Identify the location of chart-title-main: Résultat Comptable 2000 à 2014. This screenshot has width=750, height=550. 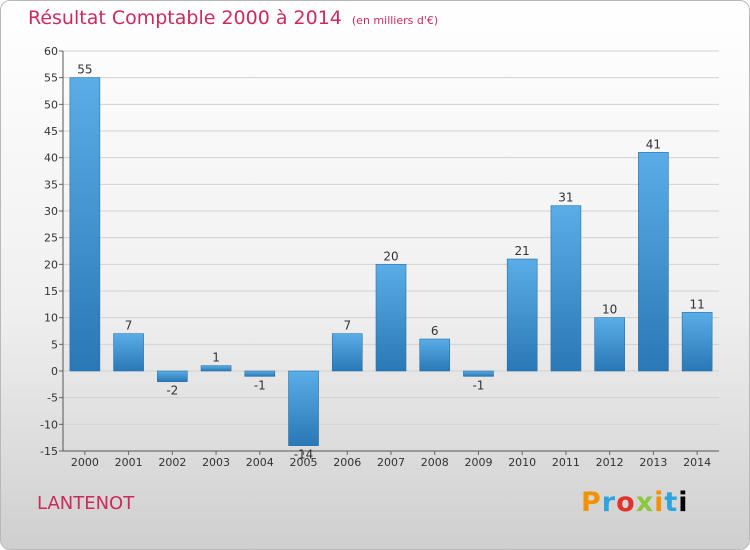
(185, 18).